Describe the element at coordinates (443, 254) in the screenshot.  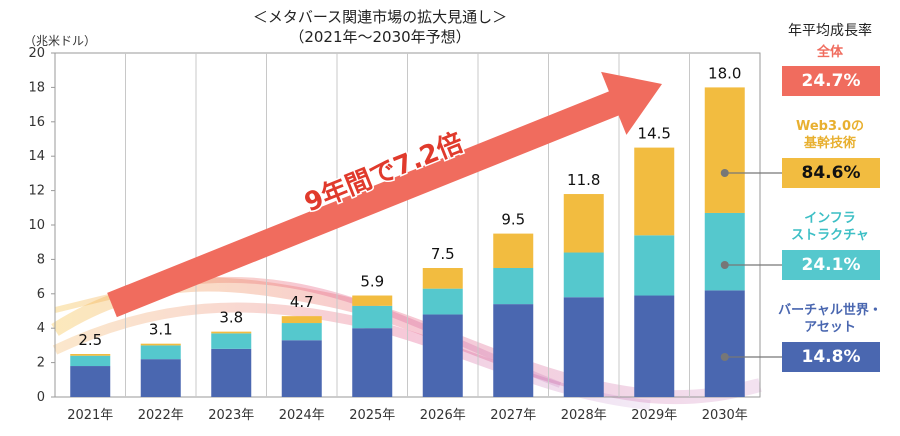
I see `bar-total-label: 7.5` at that location.